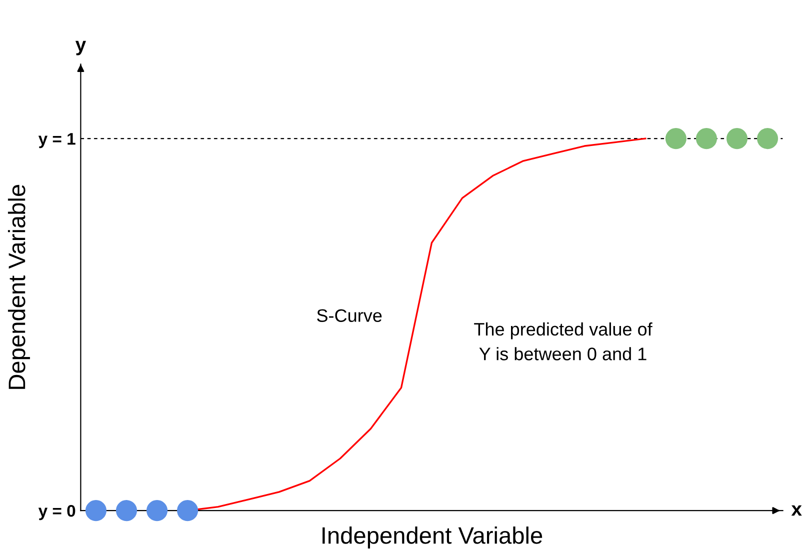  I want to click on annotation: S-Curve, so click(349, 315).